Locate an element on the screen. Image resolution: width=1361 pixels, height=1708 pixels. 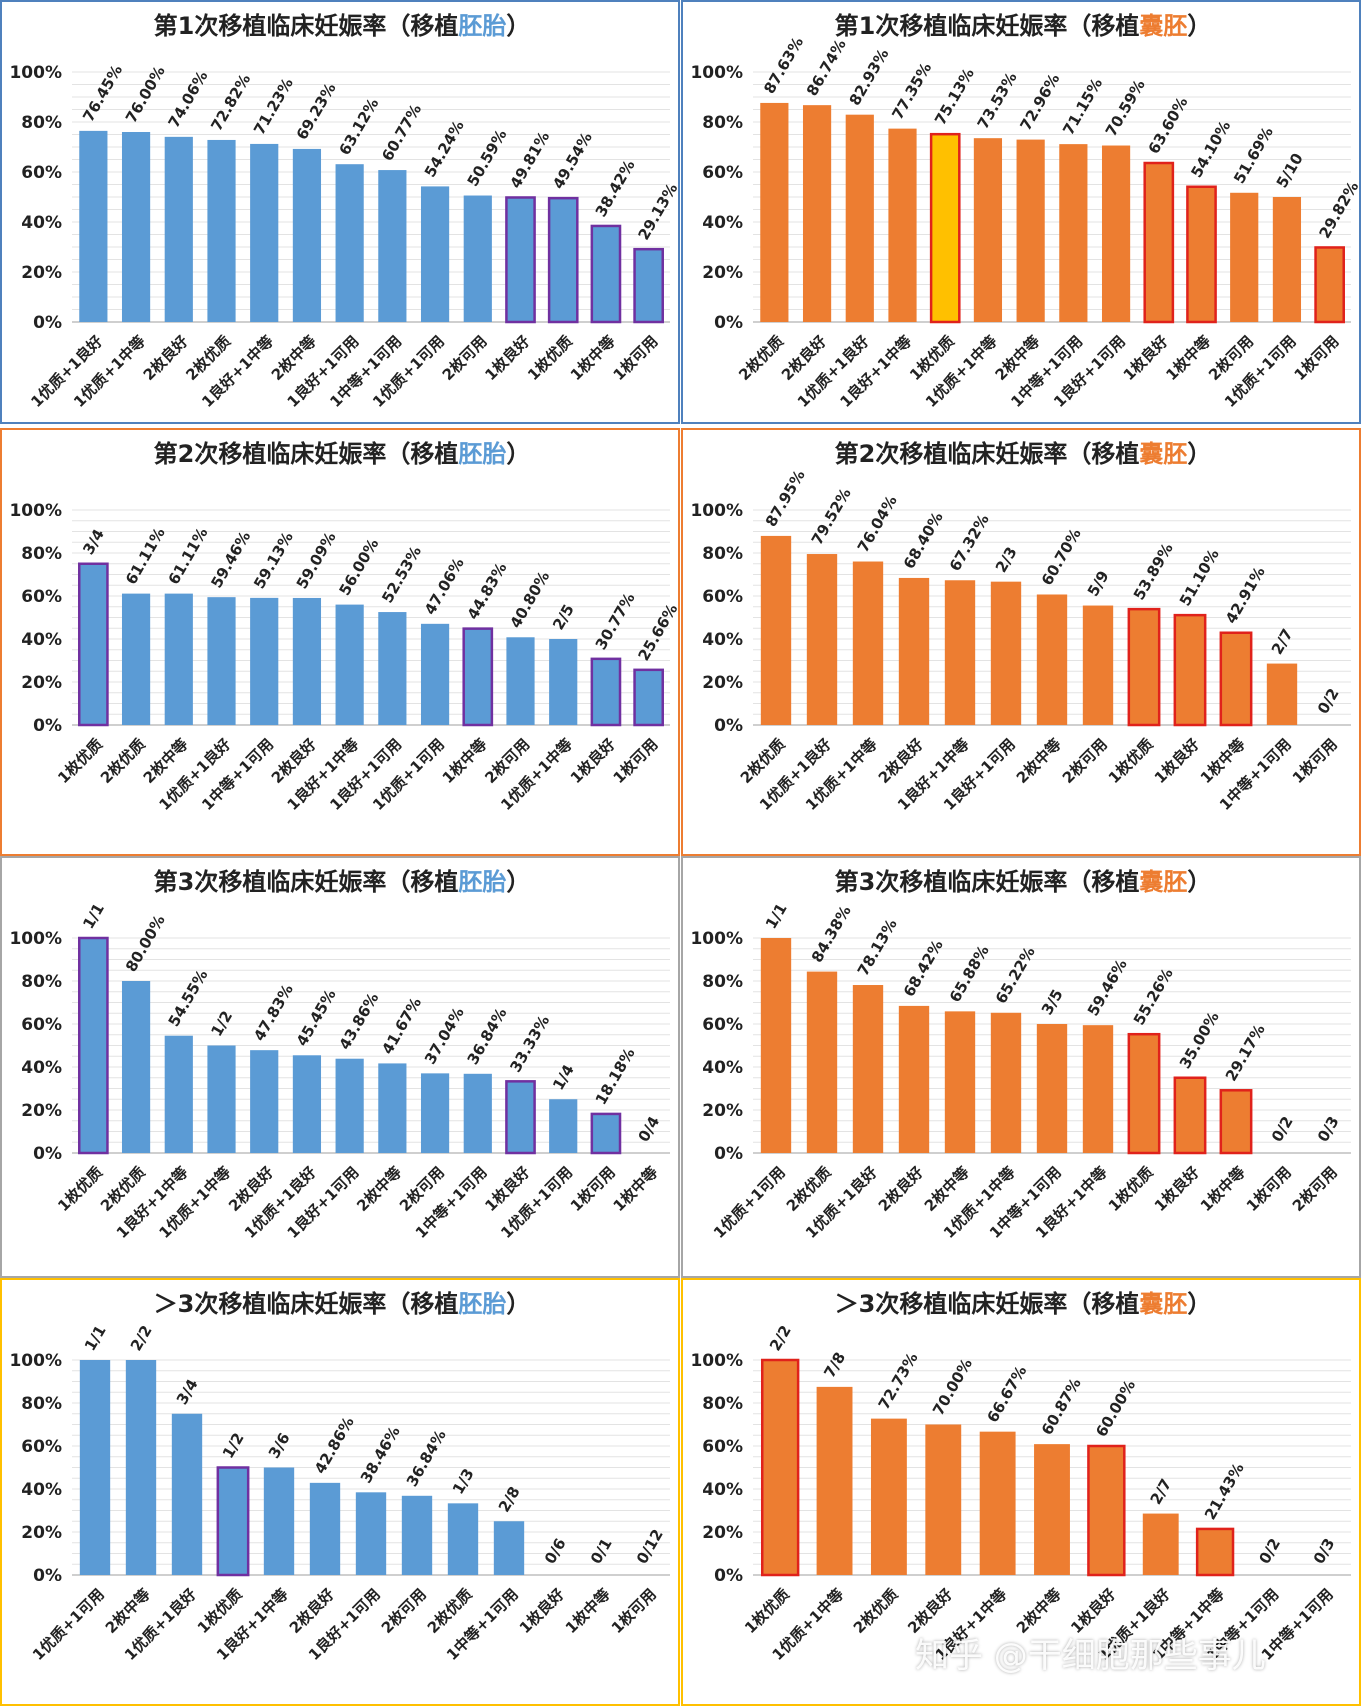
chart-title-prefix: 第2次移植临床妊娠率（移植 is located at coordinates (987, 454).